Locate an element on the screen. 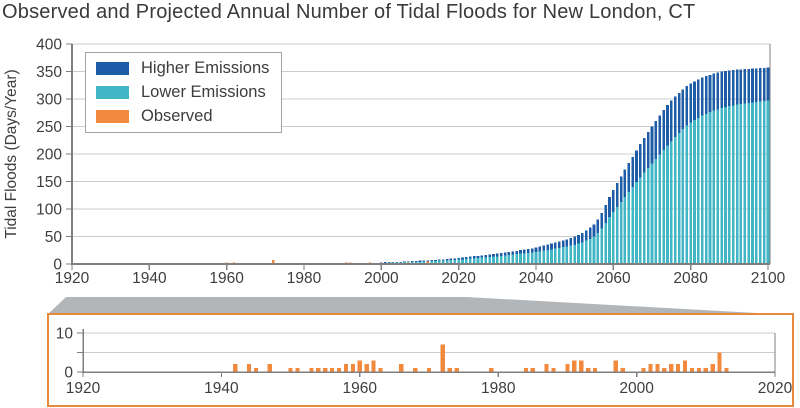 The width and height of the screenshot is (800, 408). main-y-tick-label: 50 is located at coordinates (54, 237).